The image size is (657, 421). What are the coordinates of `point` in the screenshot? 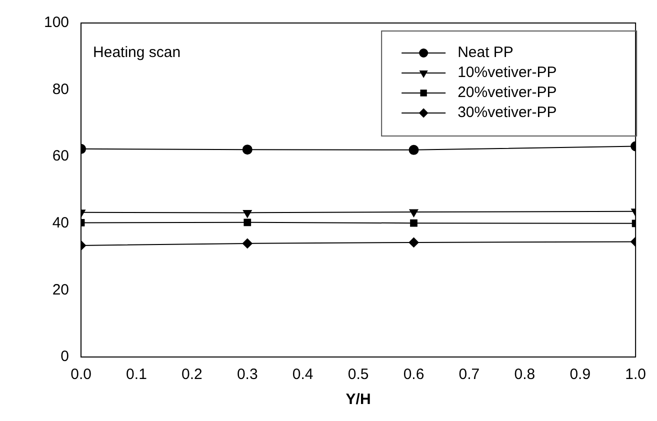 It's located at (414, 223).